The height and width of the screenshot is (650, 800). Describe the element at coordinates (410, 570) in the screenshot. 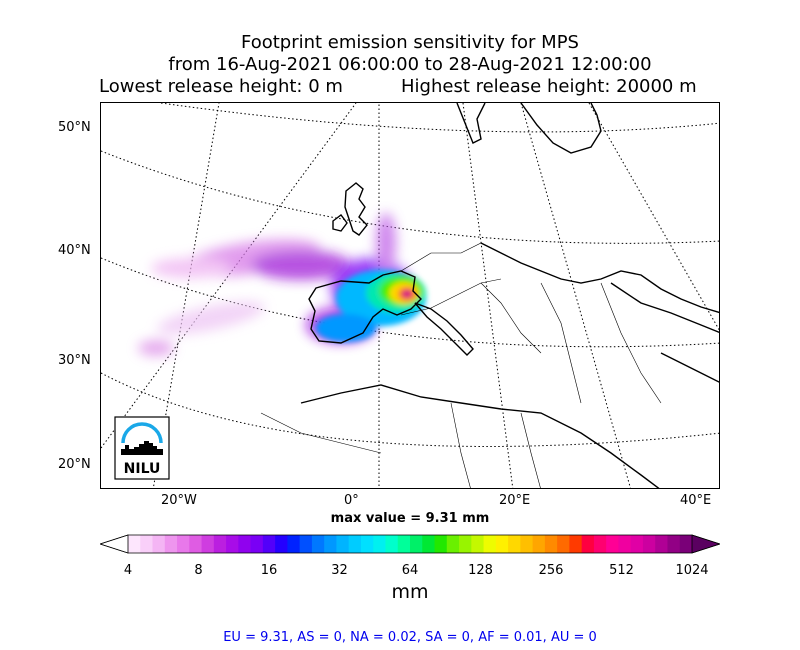

I see `colorbar-tick-label: 64` at that location.